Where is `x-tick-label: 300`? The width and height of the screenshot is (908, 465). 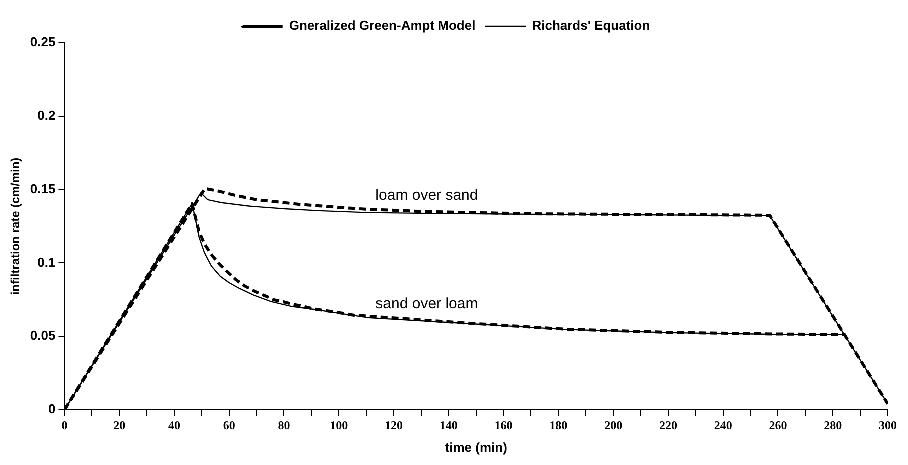
x-tick-label: 300 is located at coordinates (888, 425).